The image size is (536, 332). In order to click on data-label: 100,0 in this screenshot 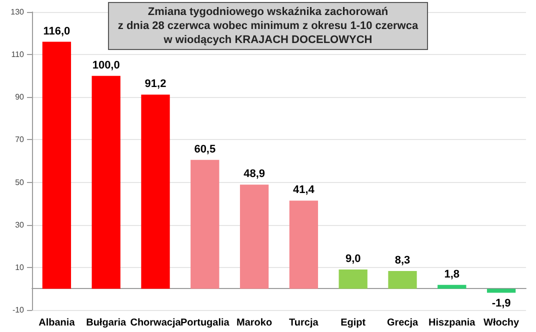, I will do `click(106, 65)`.